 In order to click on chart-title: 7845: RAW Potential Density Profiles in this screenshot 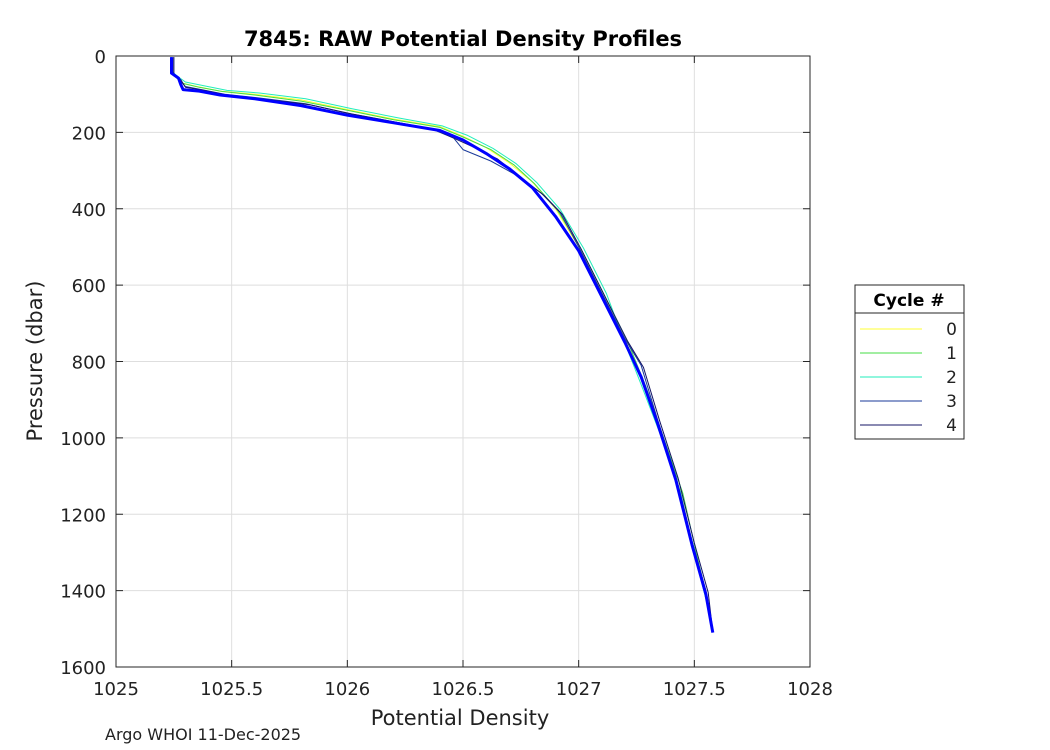, I will do `click(463, 39)`.